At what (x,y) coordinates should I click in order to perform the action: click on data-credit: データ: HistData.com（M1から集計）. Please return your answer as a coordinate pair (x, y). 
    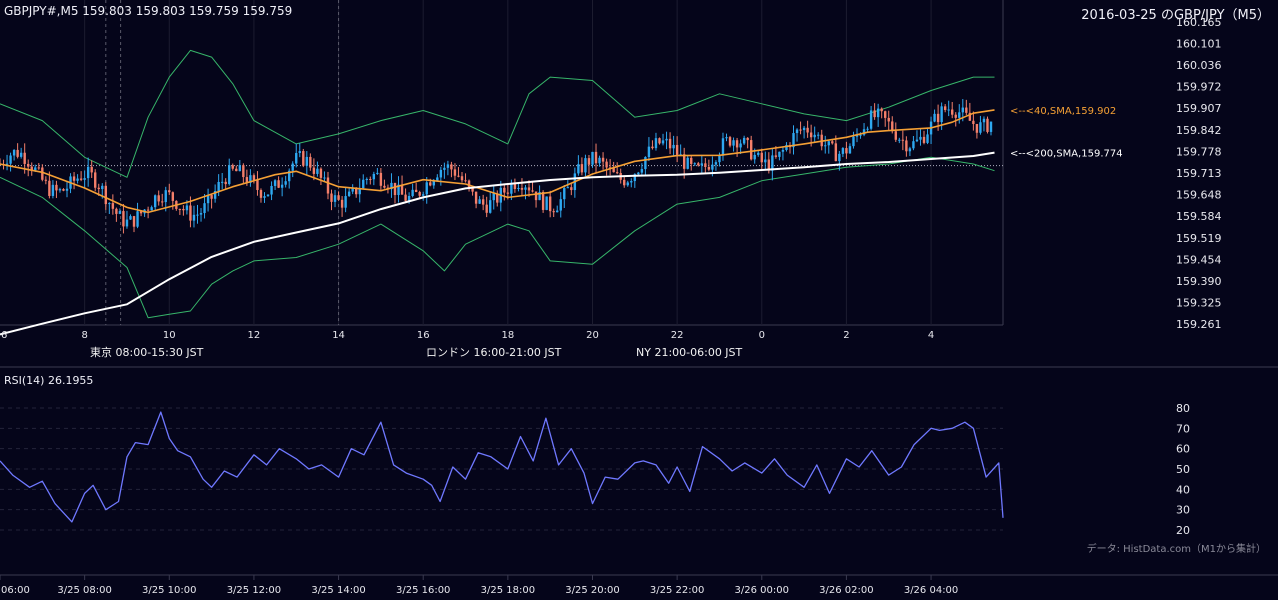
    Looking at the image, I should click on (1176, 549).